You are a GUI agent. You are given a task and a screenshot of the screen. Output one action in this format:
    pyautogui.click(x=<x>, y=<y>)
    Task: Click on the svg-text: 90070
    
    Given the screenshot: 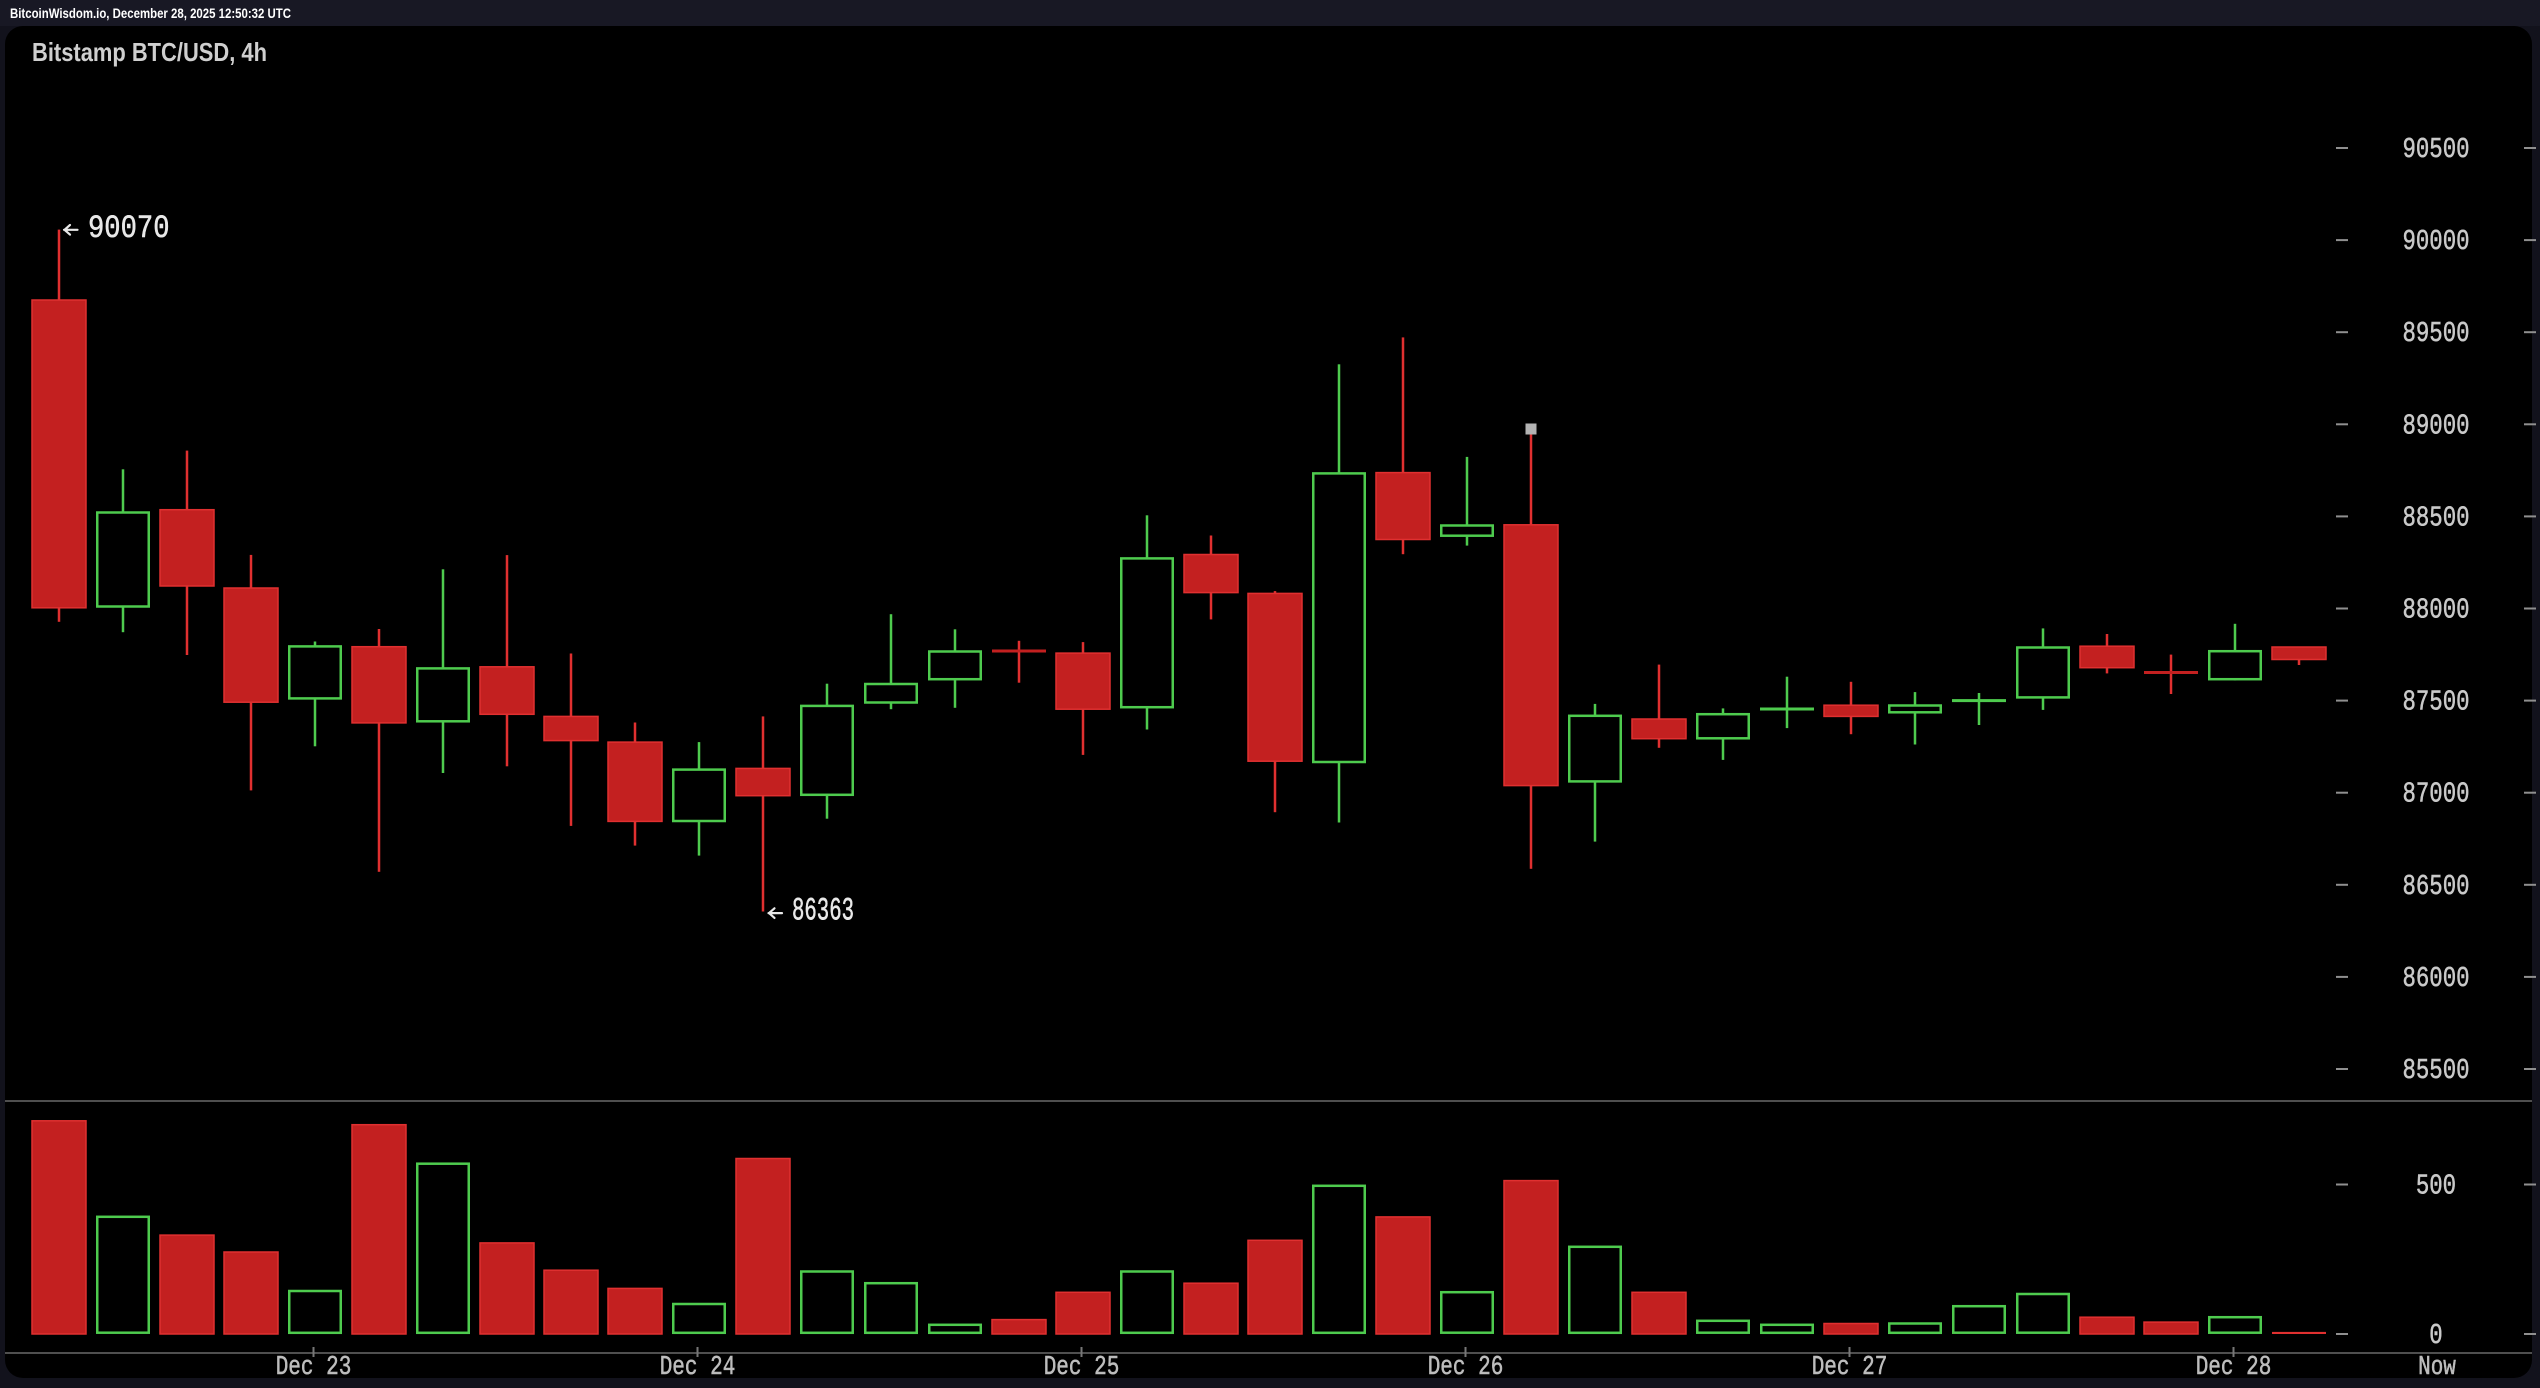 What is the action you would take?
    pyautogui.click(x=129, y=228)
    